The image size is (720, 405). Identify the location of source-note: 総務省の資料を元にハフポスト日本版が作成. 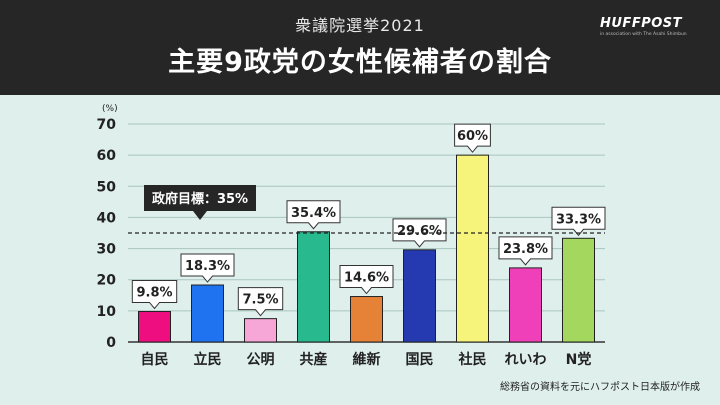
(600, 387).